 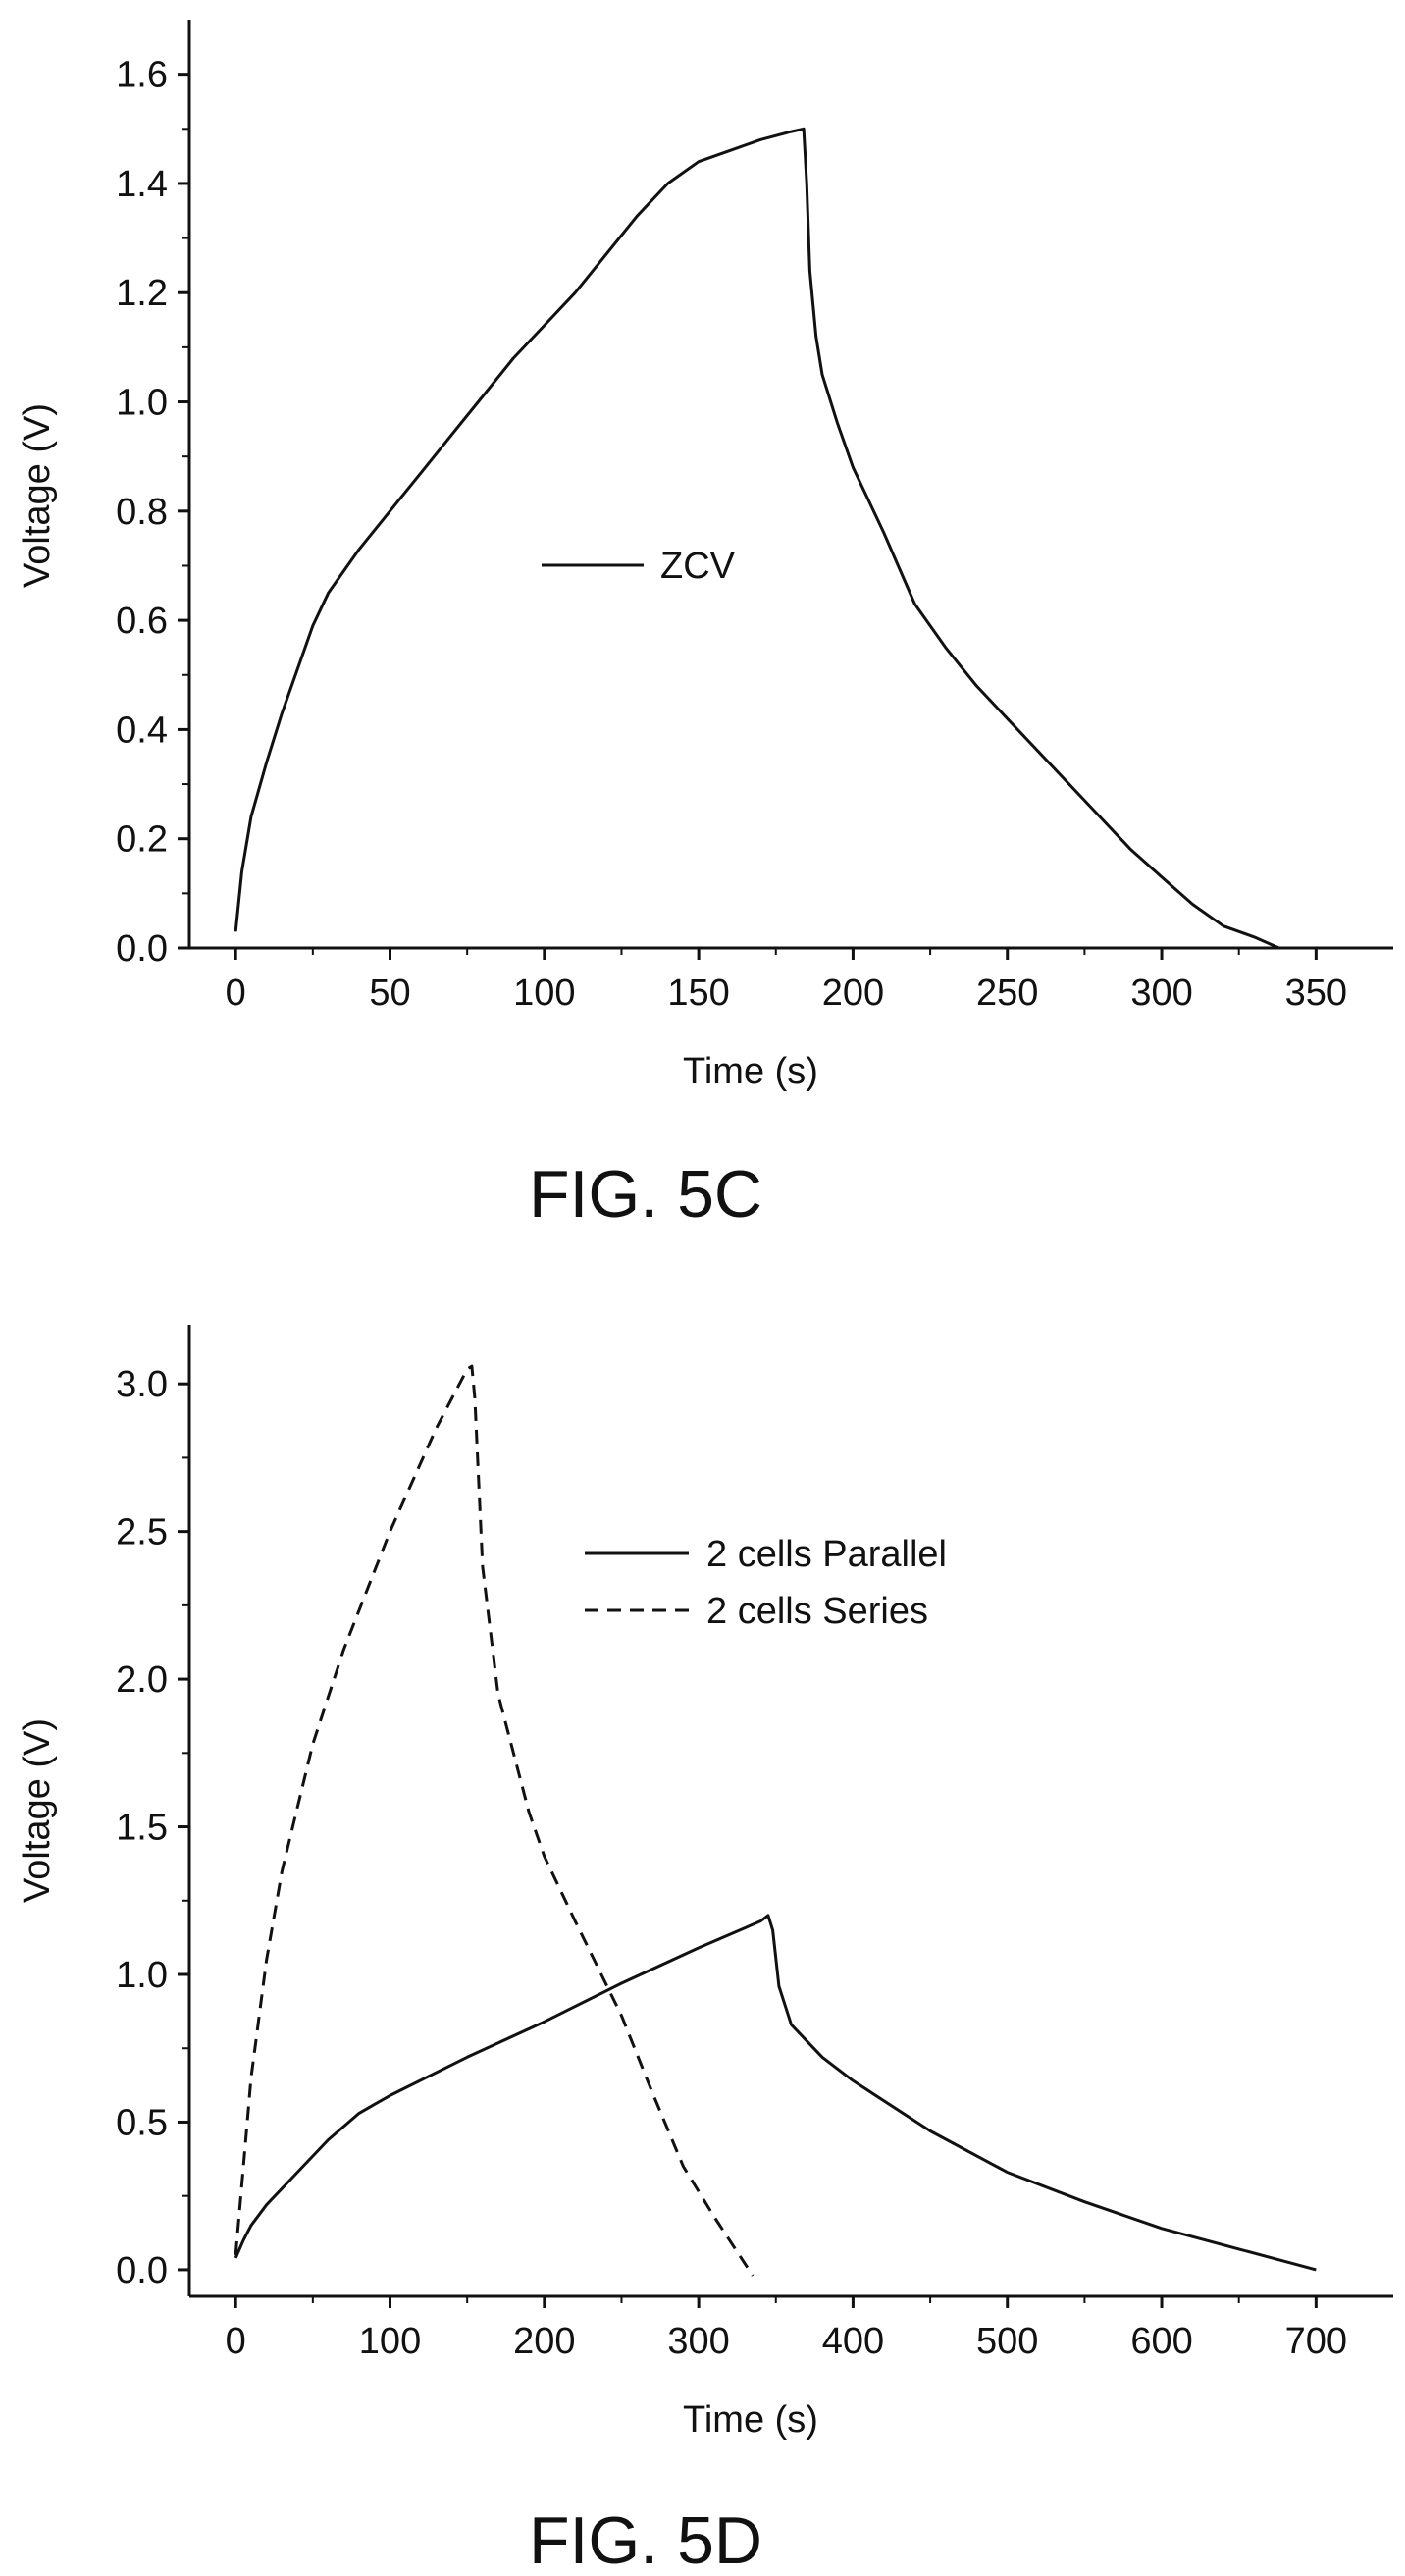 I want to click on y-tick-label: 2.0, so click(x=142, y=1680).